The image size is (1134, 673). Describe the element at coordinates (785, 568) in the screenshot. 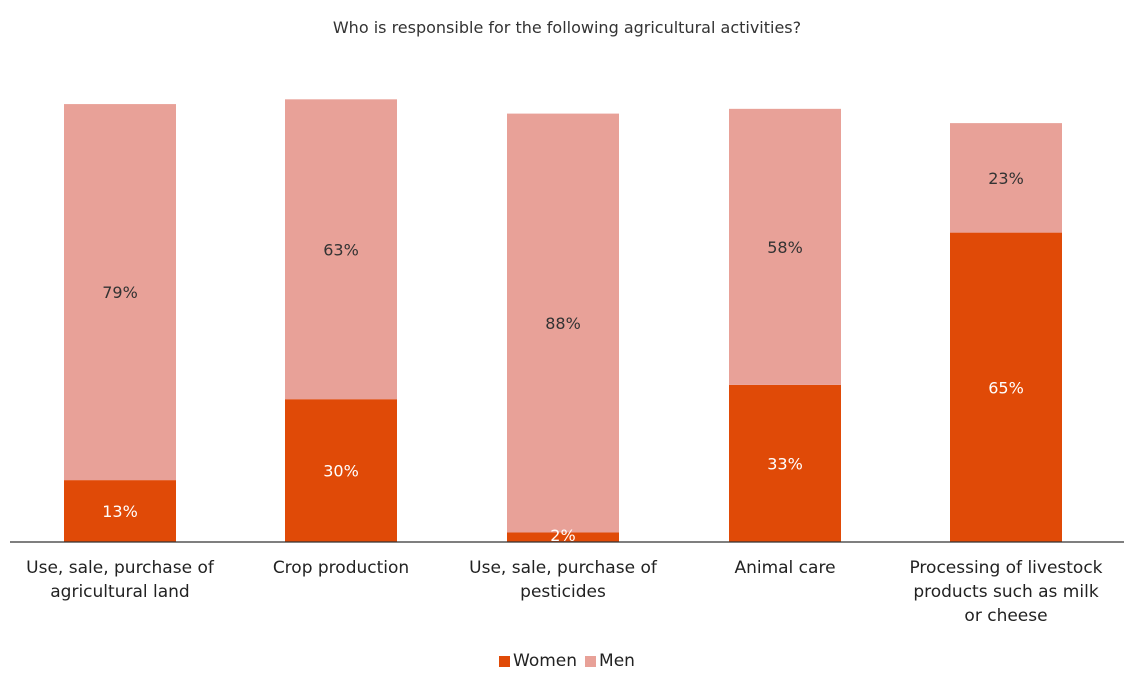

I see `x-tick-label-4: Animal care` at that location.